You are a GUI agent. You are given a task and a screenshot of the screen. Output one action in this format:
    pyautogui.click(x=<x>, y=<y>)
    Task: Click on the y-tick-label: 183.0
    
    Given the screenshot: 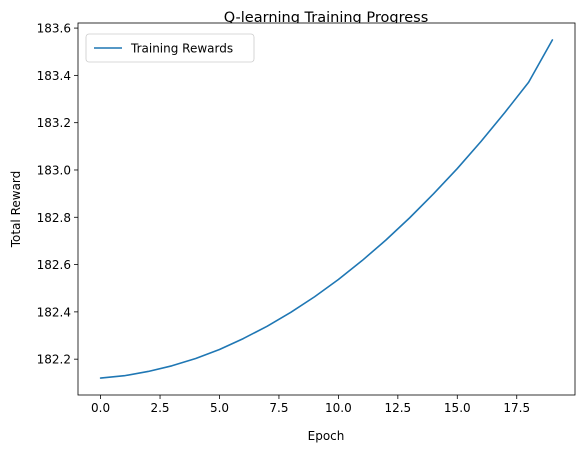 What is the action you would take?
    pyautogui.click(x=54, y=170)
    